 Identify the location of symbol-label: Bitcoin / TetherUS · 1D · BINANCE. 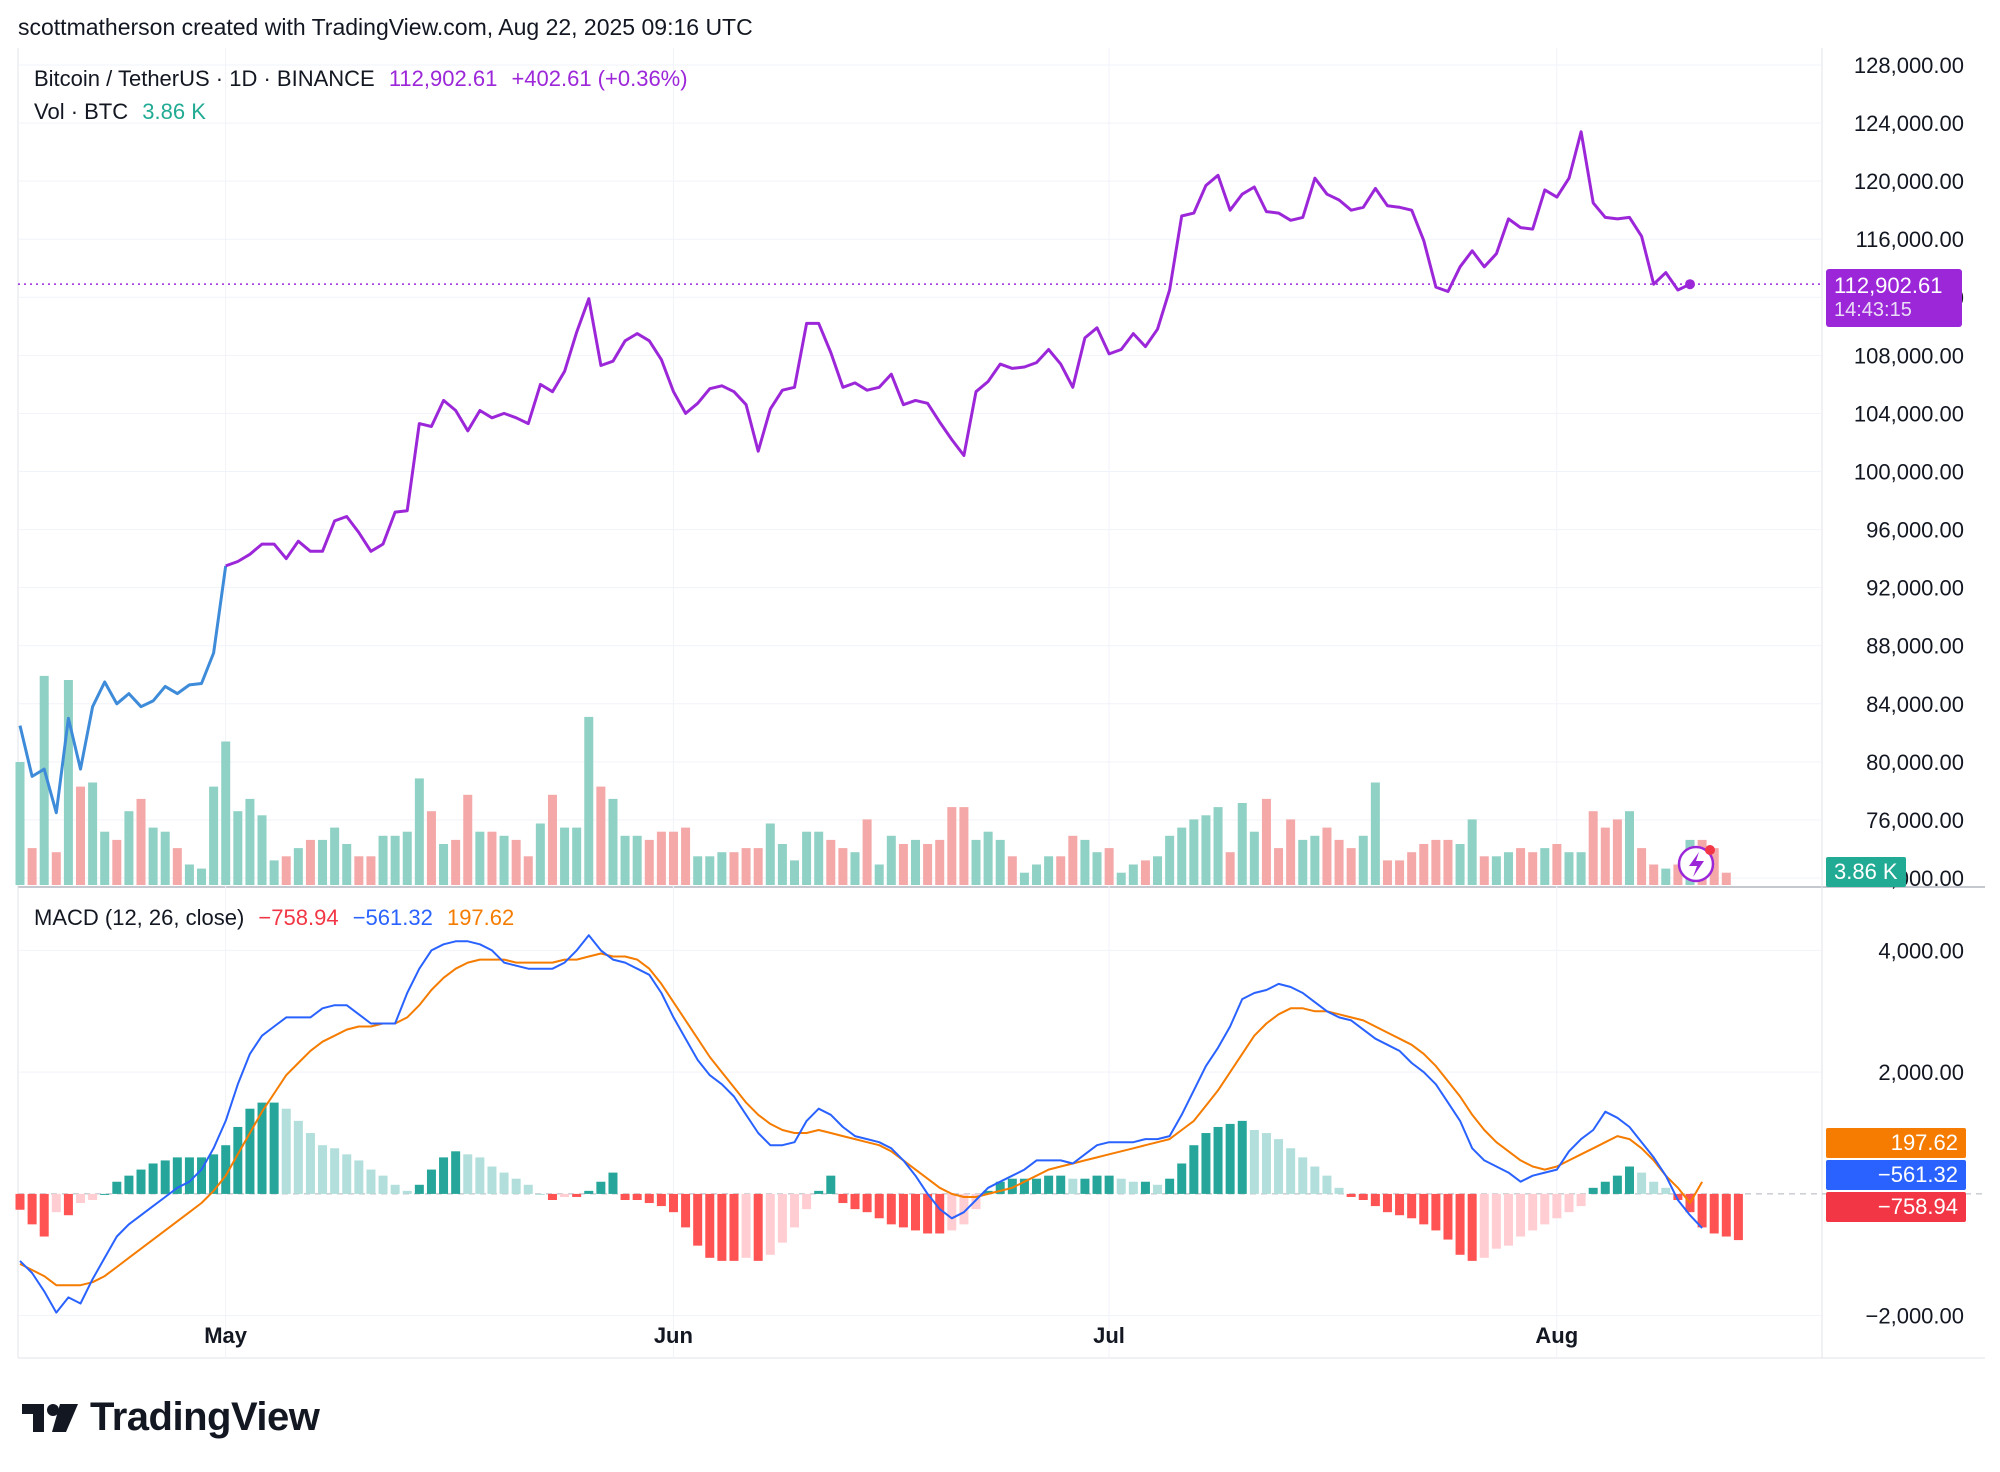
(204, 78).